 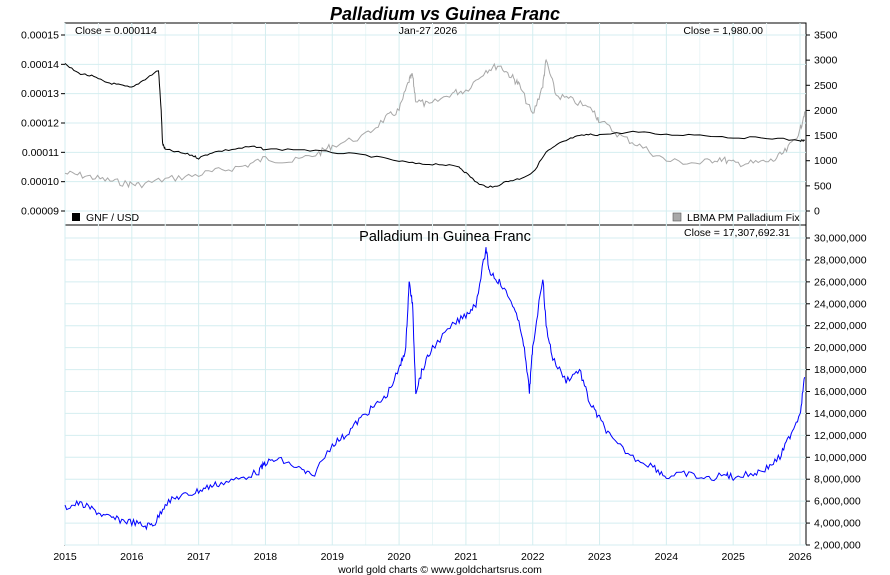 What do you see at coordinates (826, 61) in the screenshot?
I see `y-right-tick-label: 3000` at bounding box center [826, 61].